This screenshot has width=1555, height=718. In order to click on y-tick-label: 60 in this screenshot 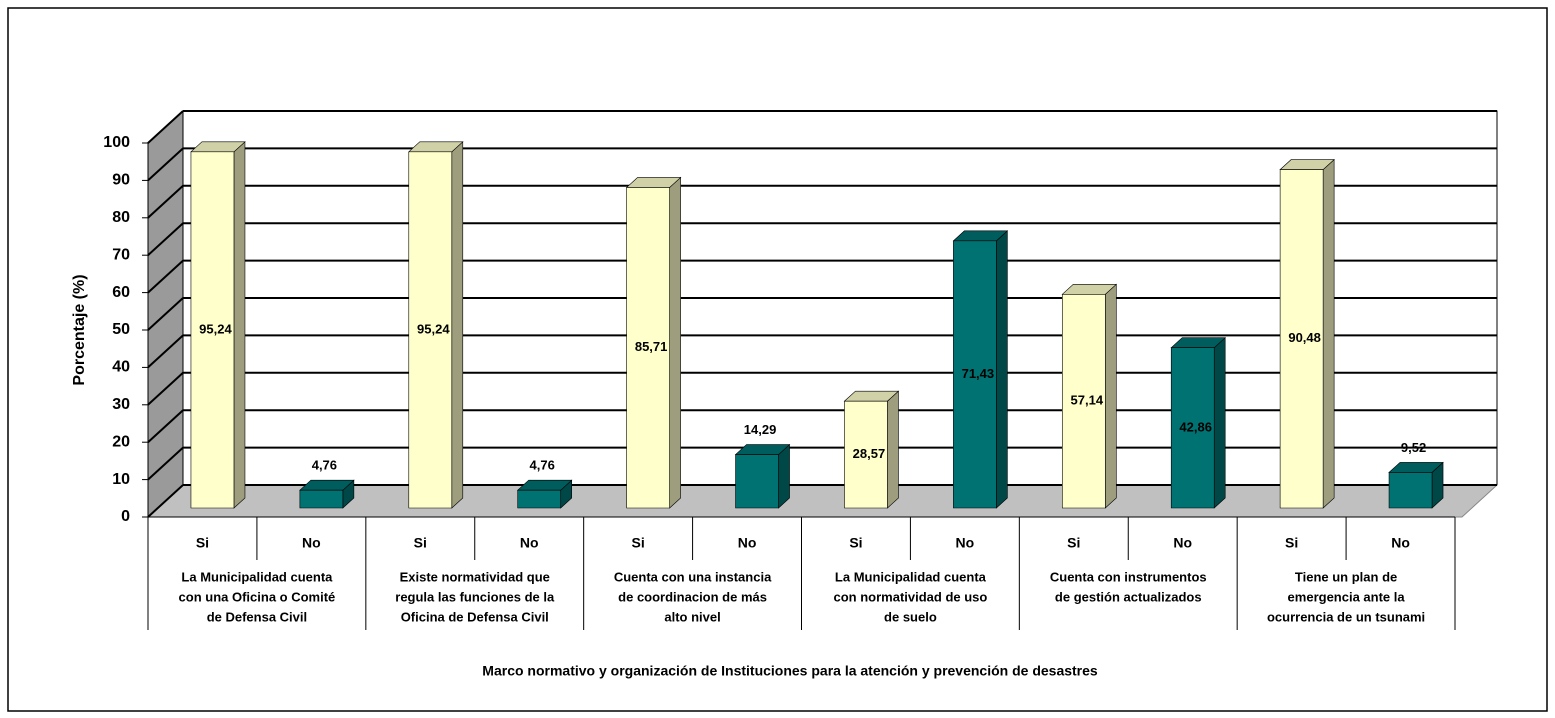, I will do `click(121, 292)`.